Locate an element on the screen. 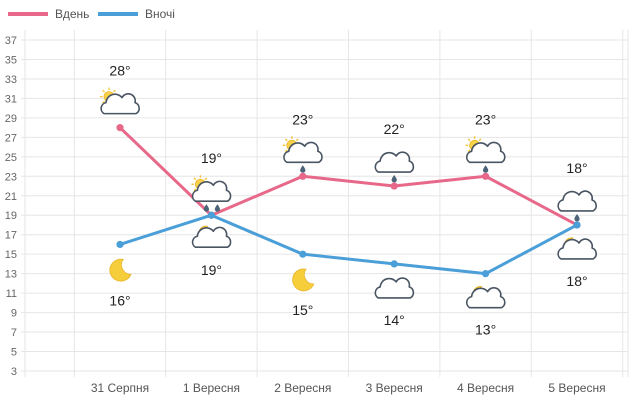 The width and height of the screenshot is (641, 400). cloud-icon is located at coordinates (394, 288).